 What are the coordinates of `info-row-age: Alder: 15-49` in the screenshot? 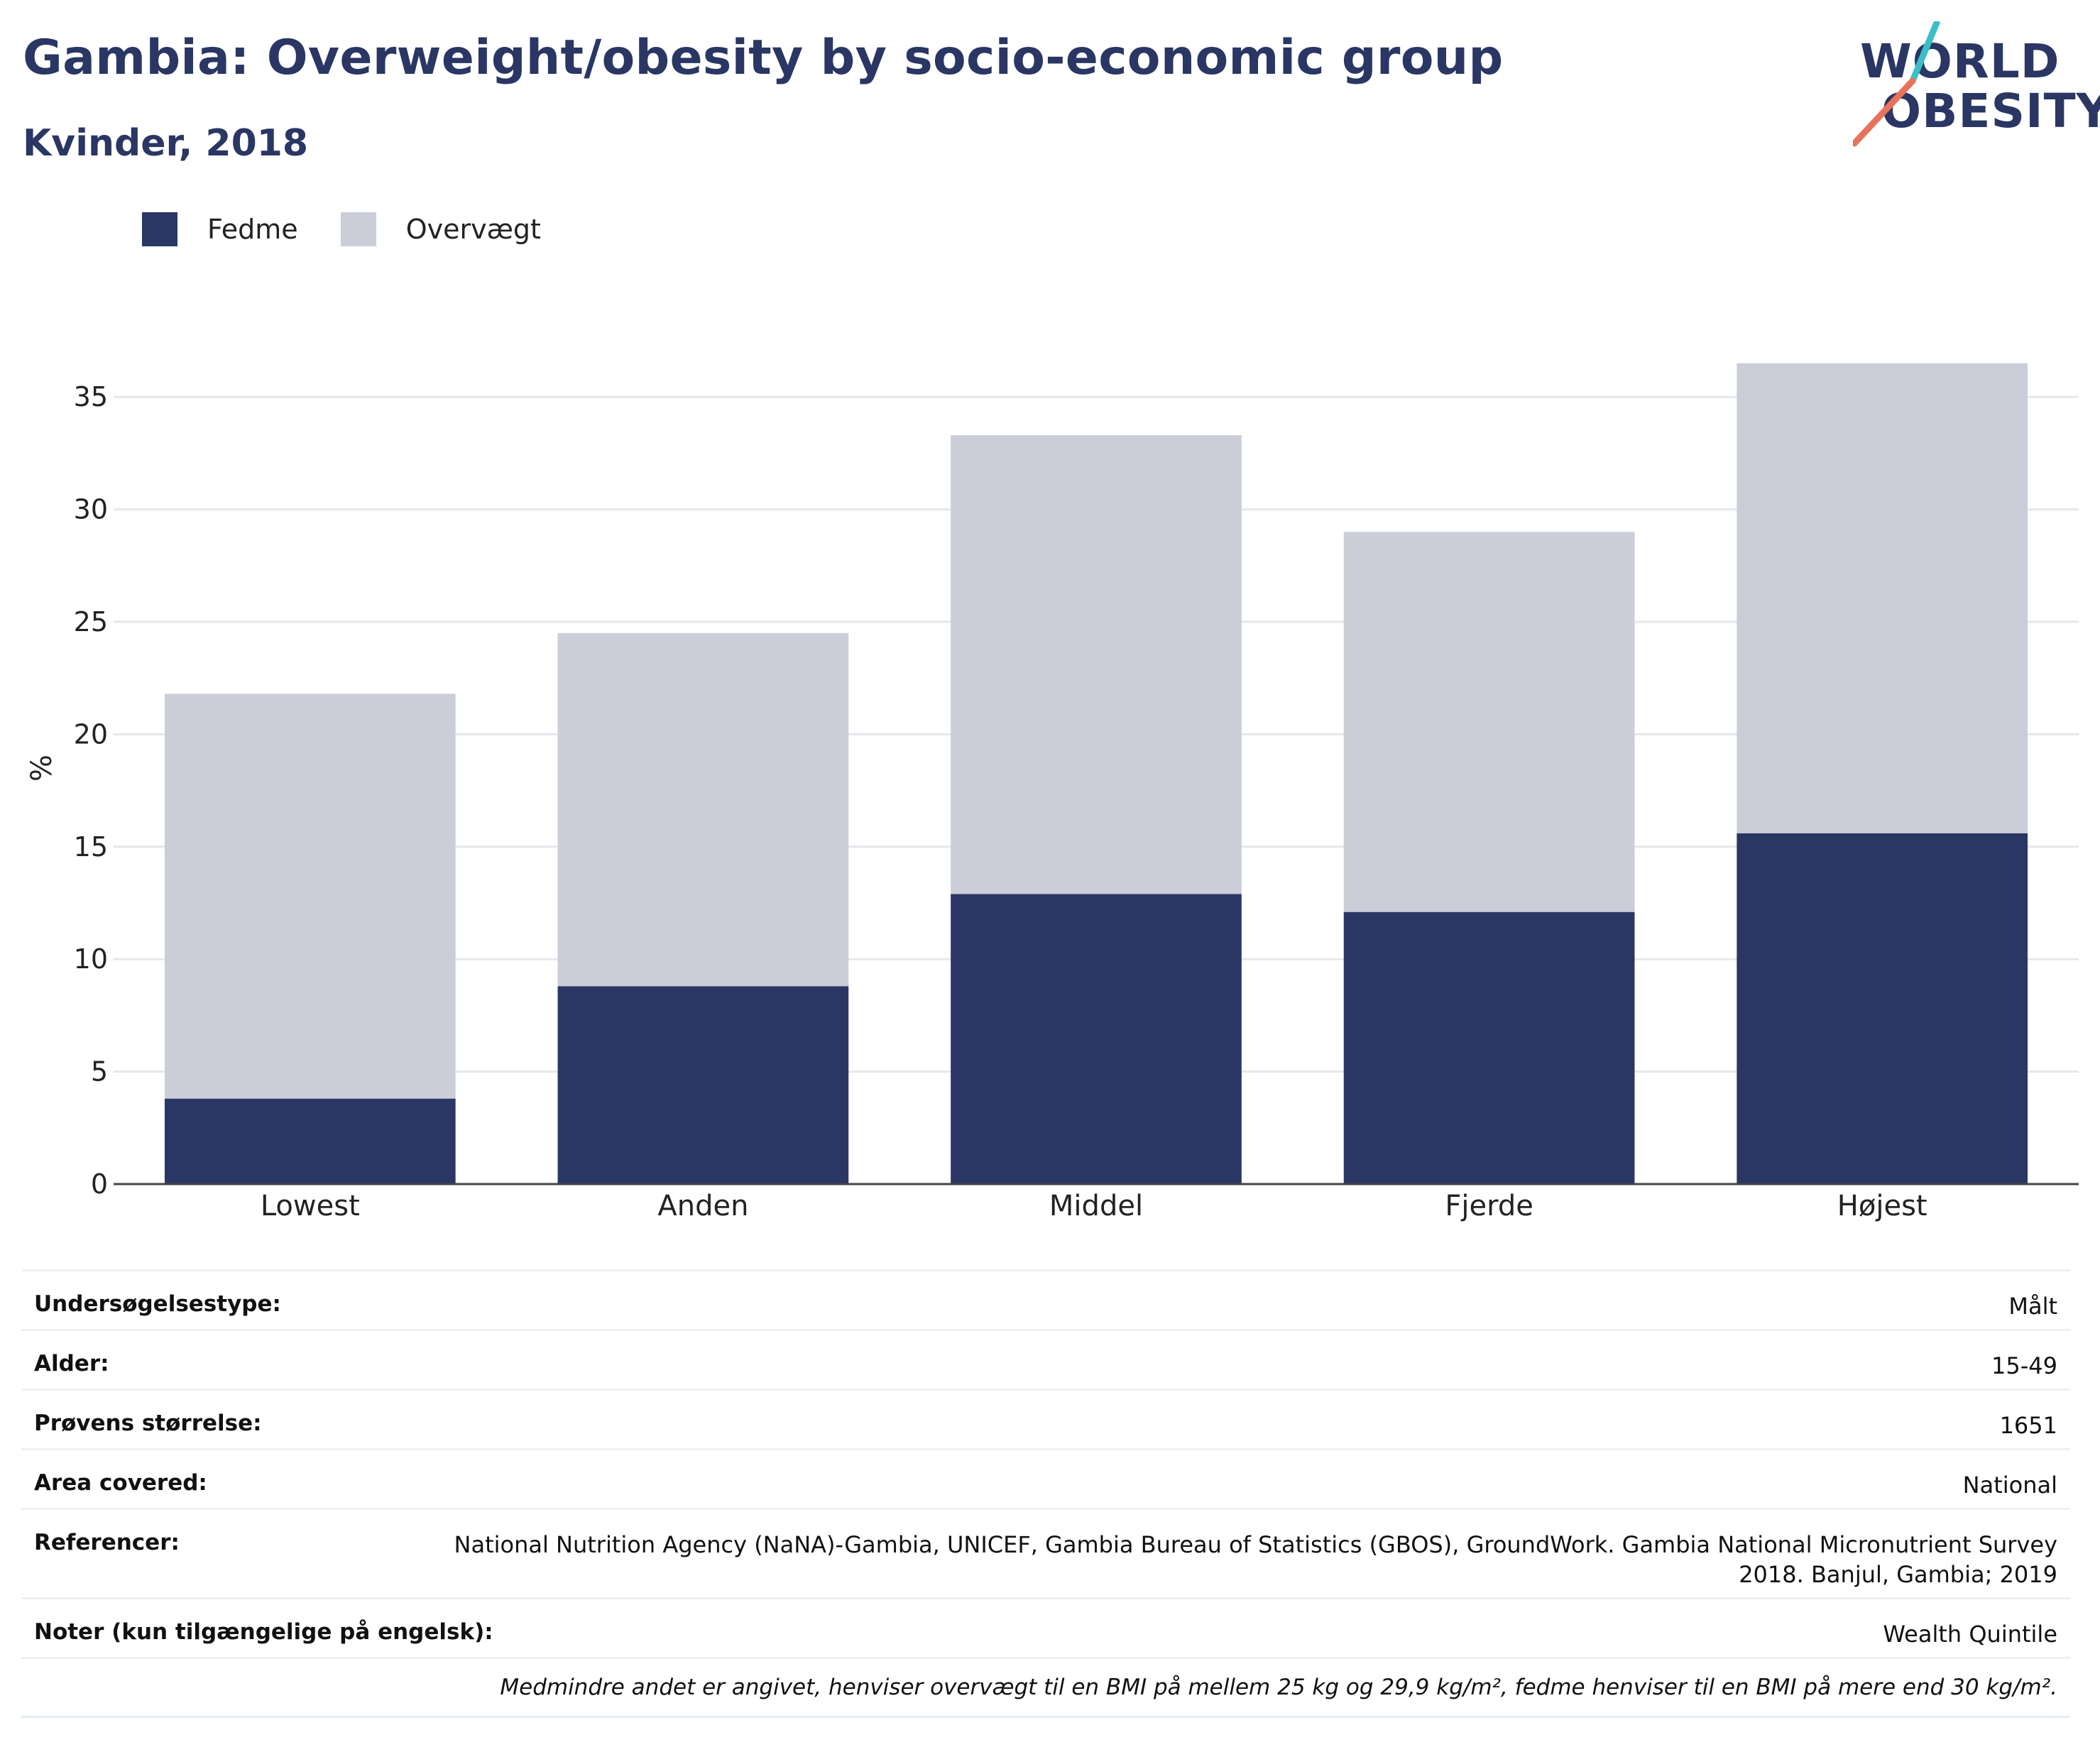 It's located at (1045, 1359).